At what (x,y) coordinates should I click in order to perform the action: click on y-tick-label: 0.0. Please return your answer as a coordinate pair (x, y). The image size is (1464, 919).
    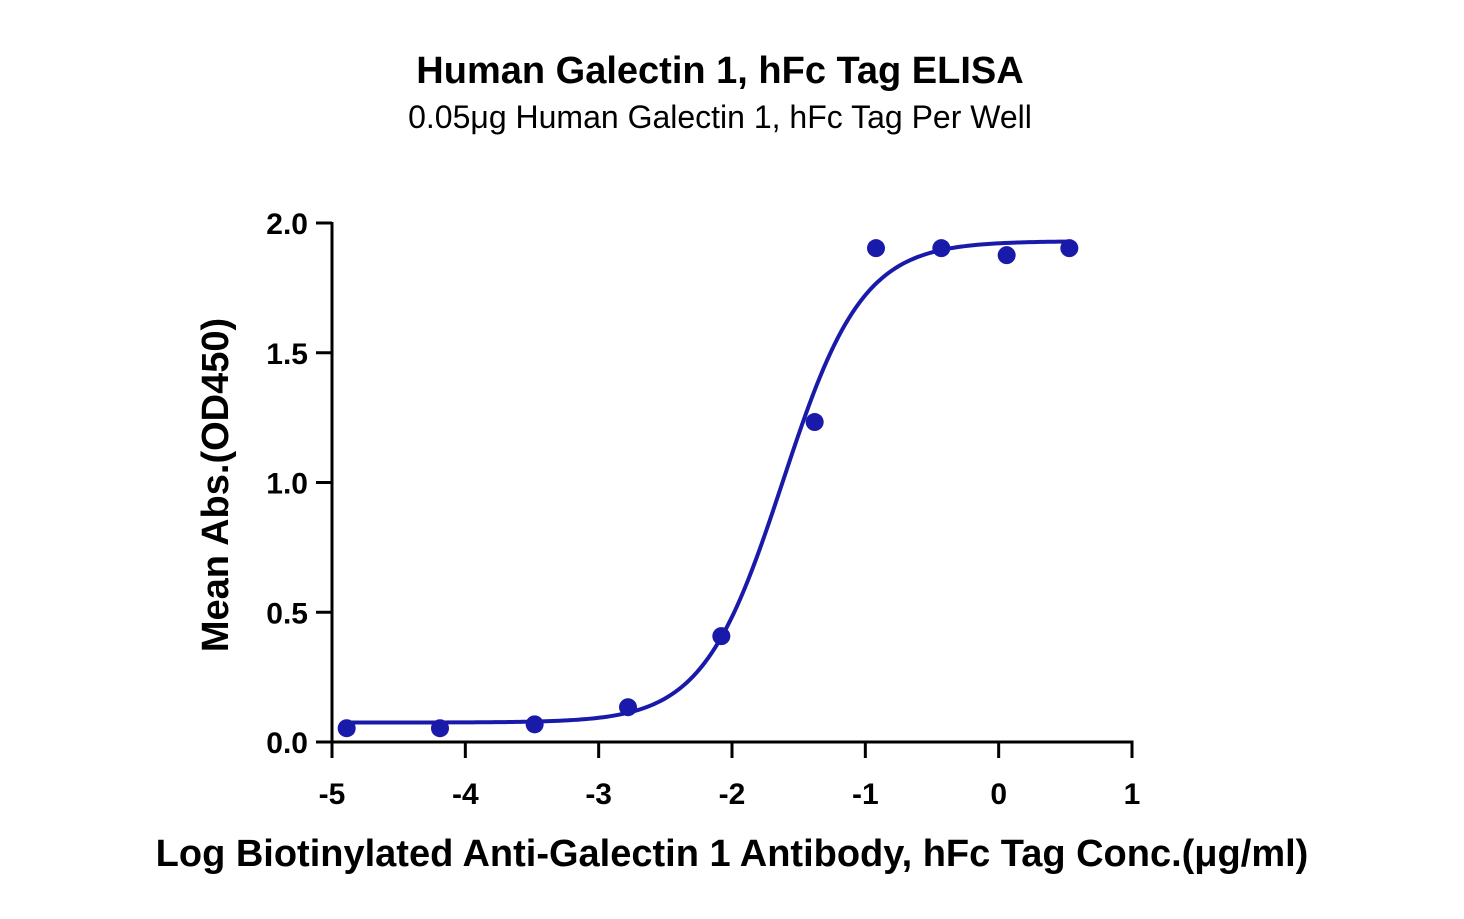
    Looking at the image, I should click on (287, 743).